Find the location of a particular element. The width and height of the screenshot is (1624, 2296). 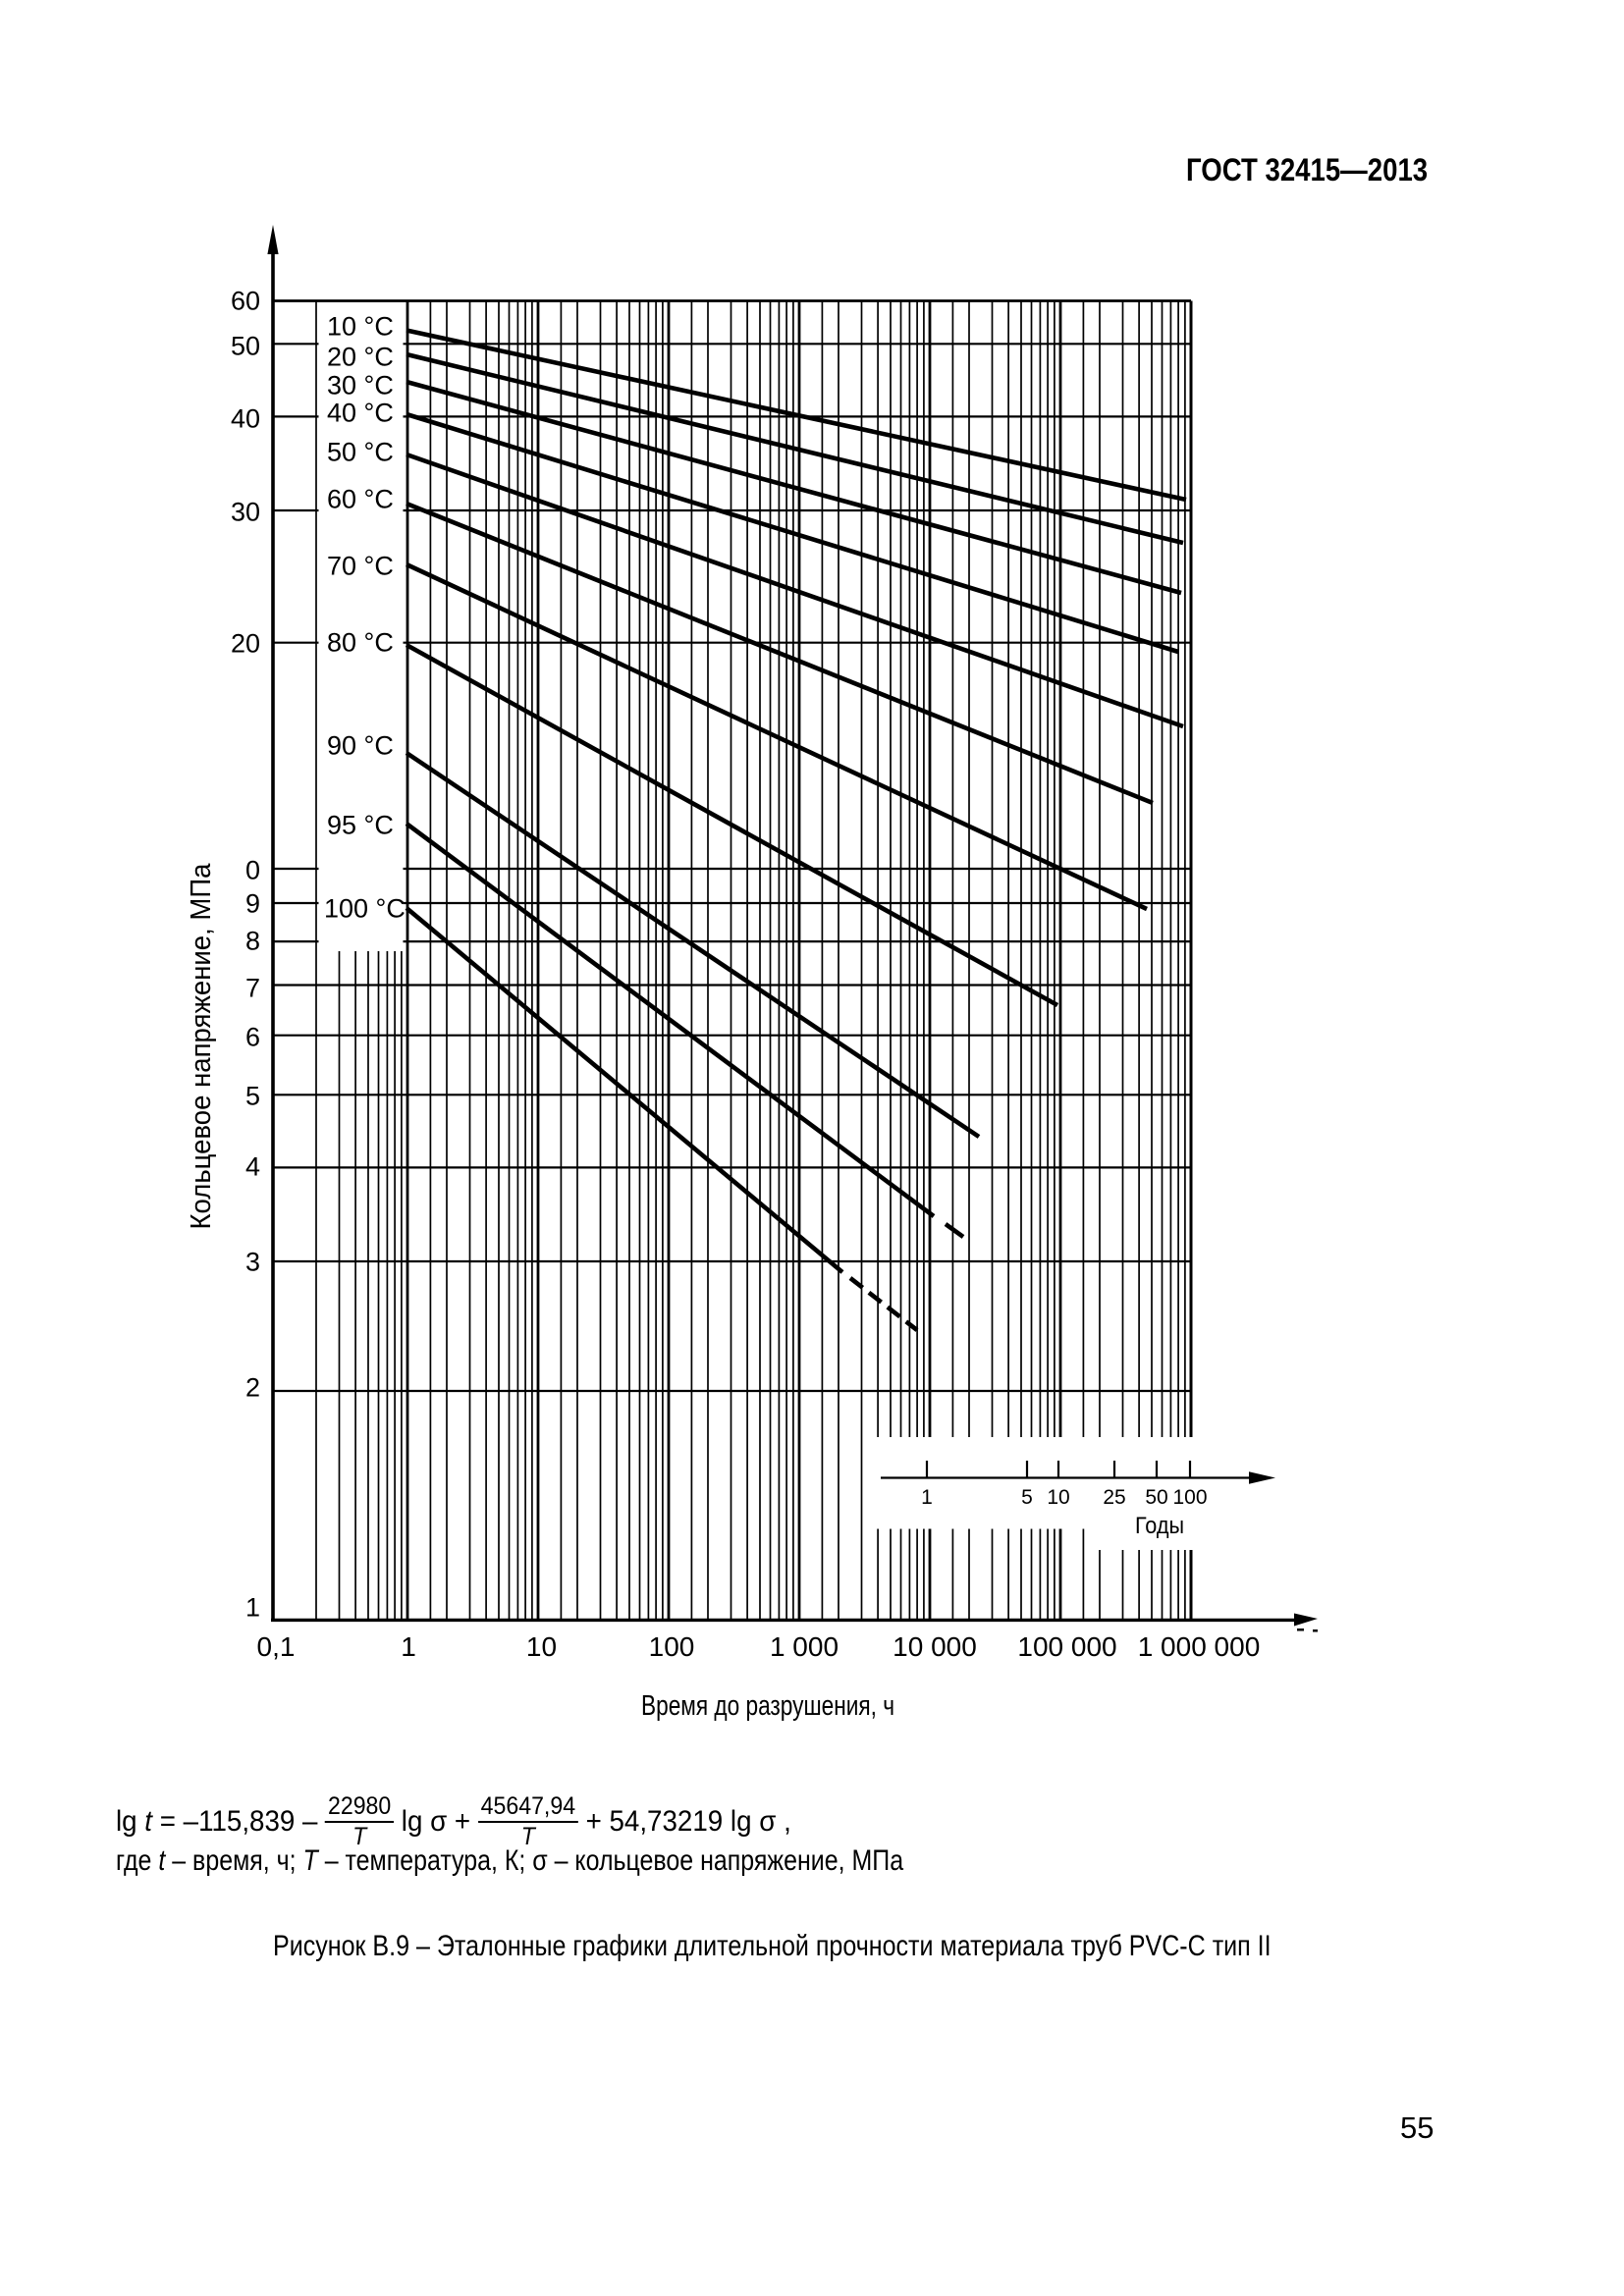

svg-text: Время до разрушения, ч is located at coordinates (767, 1706).